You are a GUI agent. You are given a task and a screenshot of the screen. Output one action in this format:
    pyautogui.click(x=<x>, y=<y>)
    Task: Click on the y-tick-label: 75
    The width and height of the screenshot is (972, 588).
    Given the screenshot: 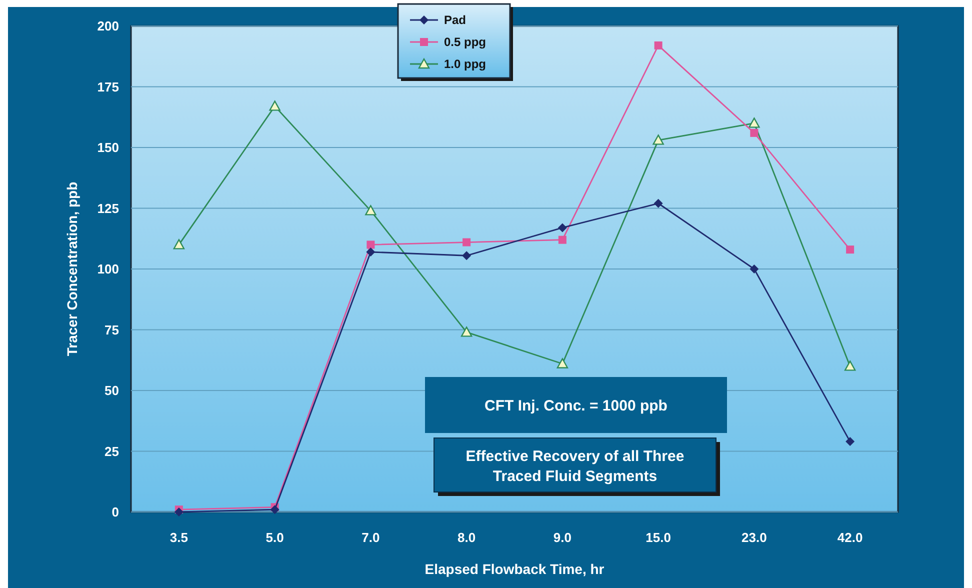 What is the action you would take?
    pyautogui.click(x=111, y=330)
    